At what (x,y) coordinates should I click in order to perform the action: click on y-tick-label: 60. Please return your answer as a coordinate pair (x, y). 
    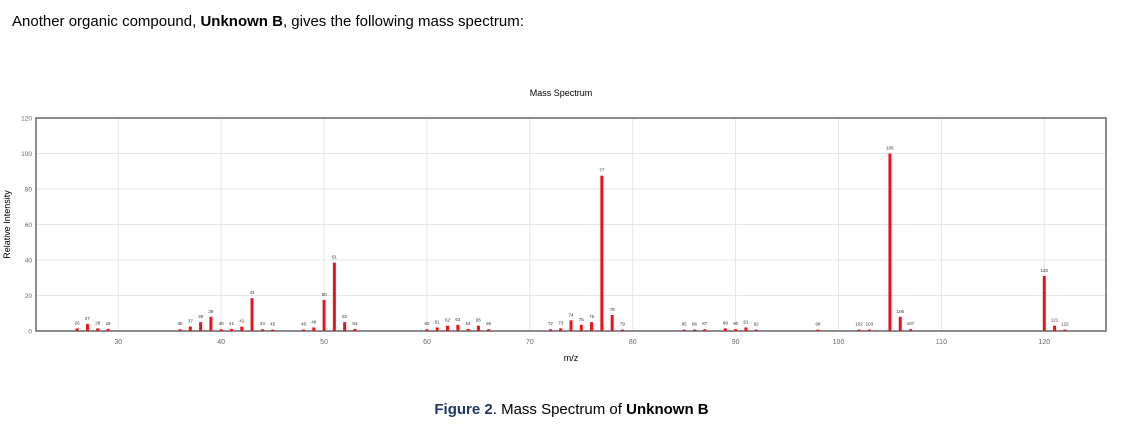
    Looking at the image, I should click on (29, 225).